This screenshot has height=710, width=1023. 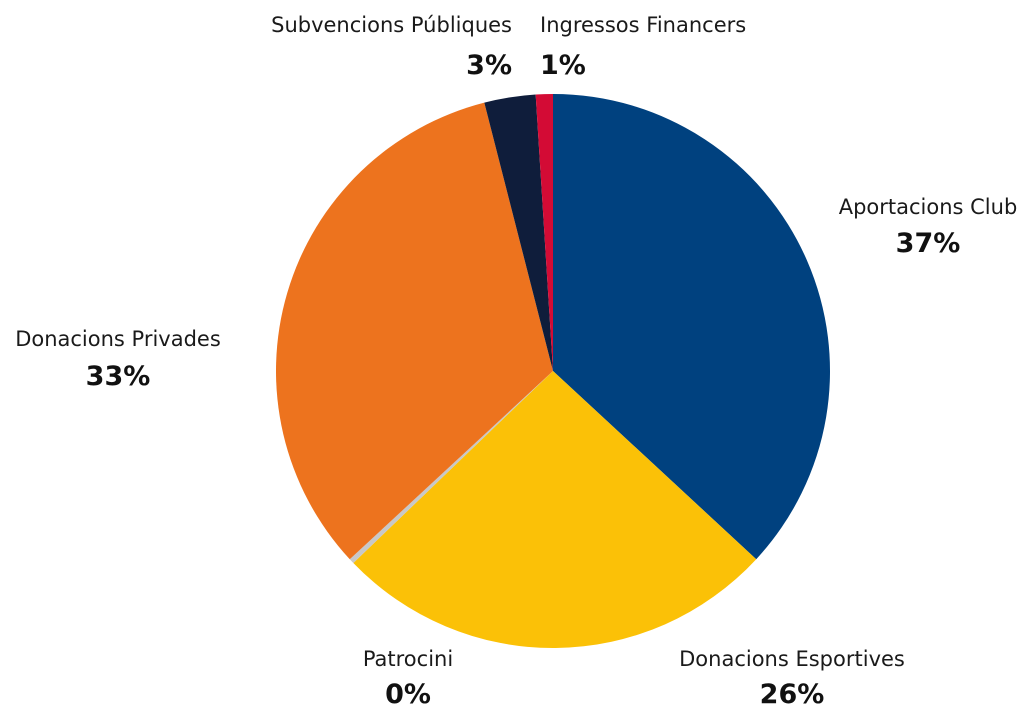 What do you see at coordinates (928, 243) in the screenshot?
I see `label-value-aportacions-club: 37%` at bounding box center [928, 243].